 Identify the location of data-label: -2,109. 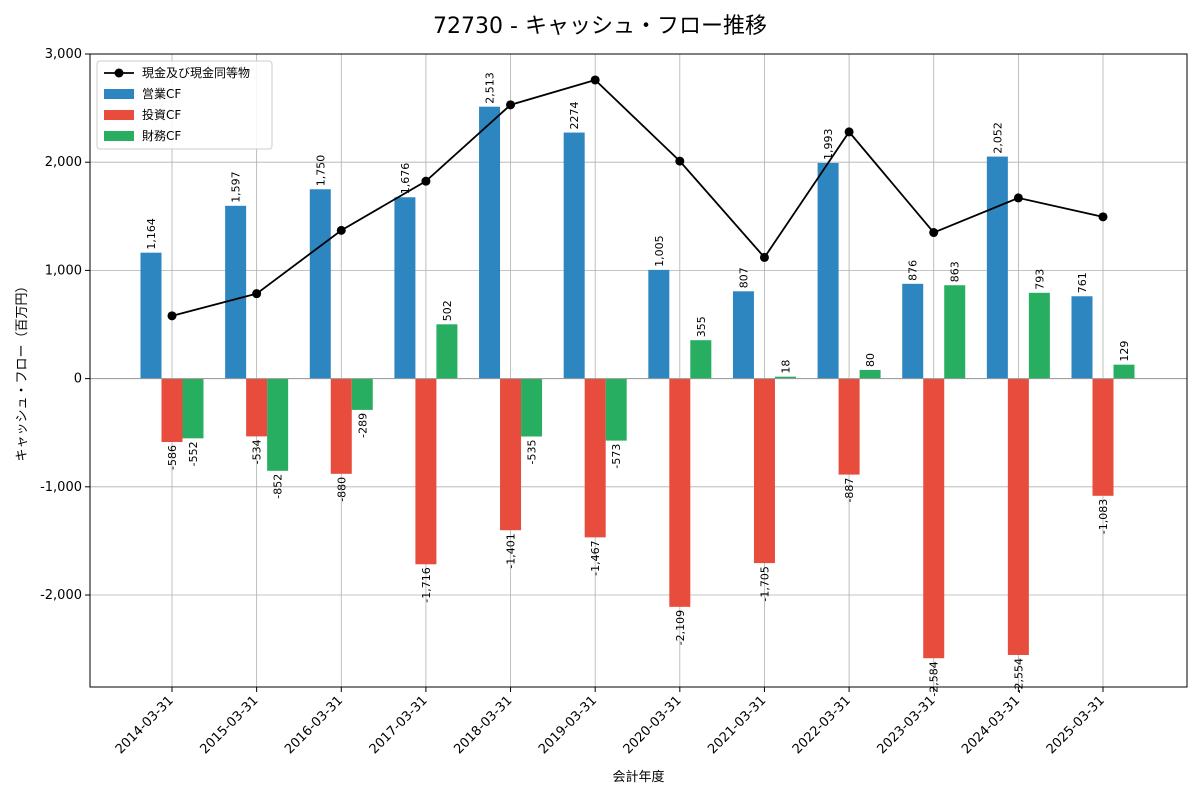
(680, 627).